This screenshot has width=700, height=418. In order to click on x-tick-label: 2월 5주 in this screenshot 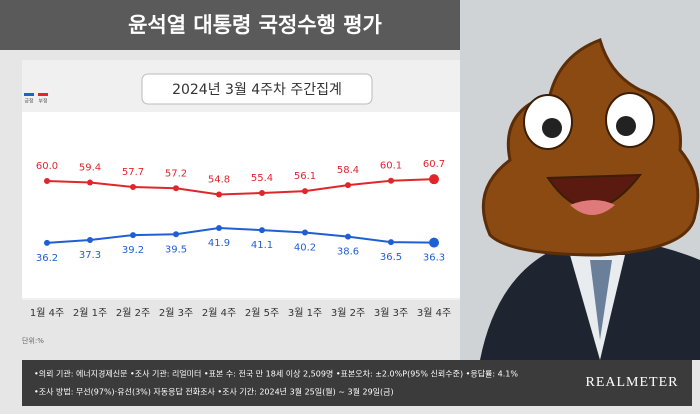, I will do `click(262, 313)`.